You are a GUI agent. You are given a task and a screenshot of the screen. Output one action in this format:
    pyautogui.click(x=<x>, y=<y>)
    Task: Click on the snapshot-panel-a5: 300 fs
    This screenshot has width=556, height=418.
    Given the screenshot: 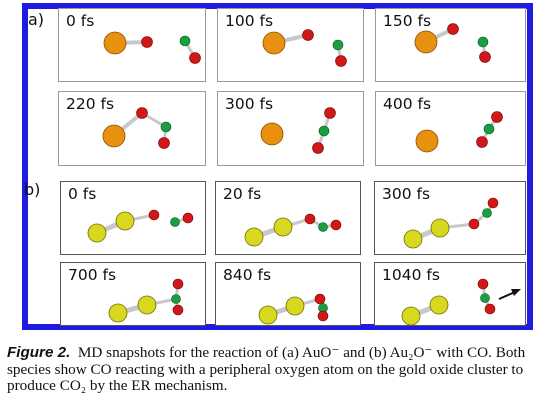 What is the action you would take?
    pyautogui.click(x=290, y=128)
    